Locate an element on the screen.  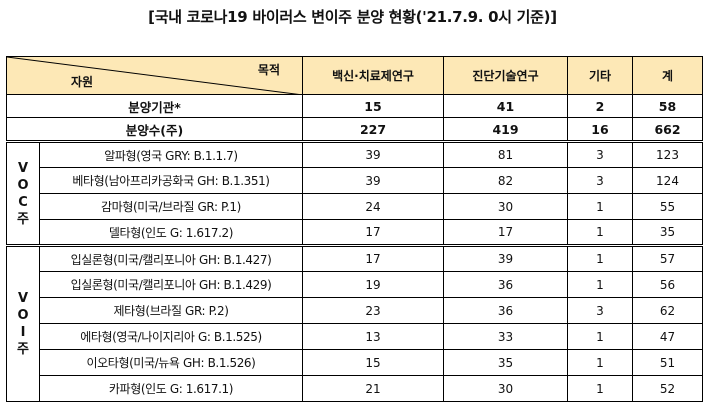
column-header-total: 계 is located at coordinates (667, 75).